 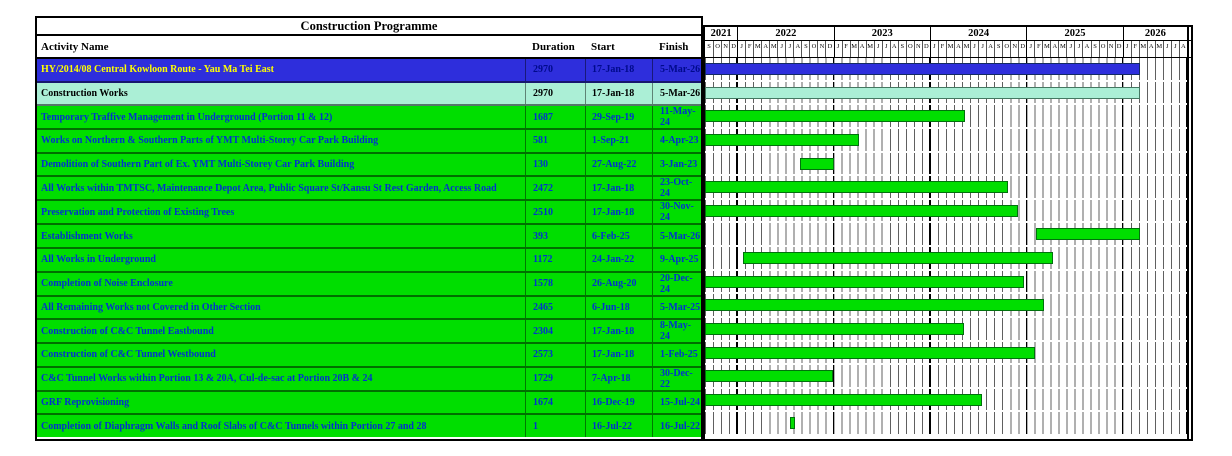 I want to click on finish-date-cell: 9-Apr-25, so click(x=676, y=259).